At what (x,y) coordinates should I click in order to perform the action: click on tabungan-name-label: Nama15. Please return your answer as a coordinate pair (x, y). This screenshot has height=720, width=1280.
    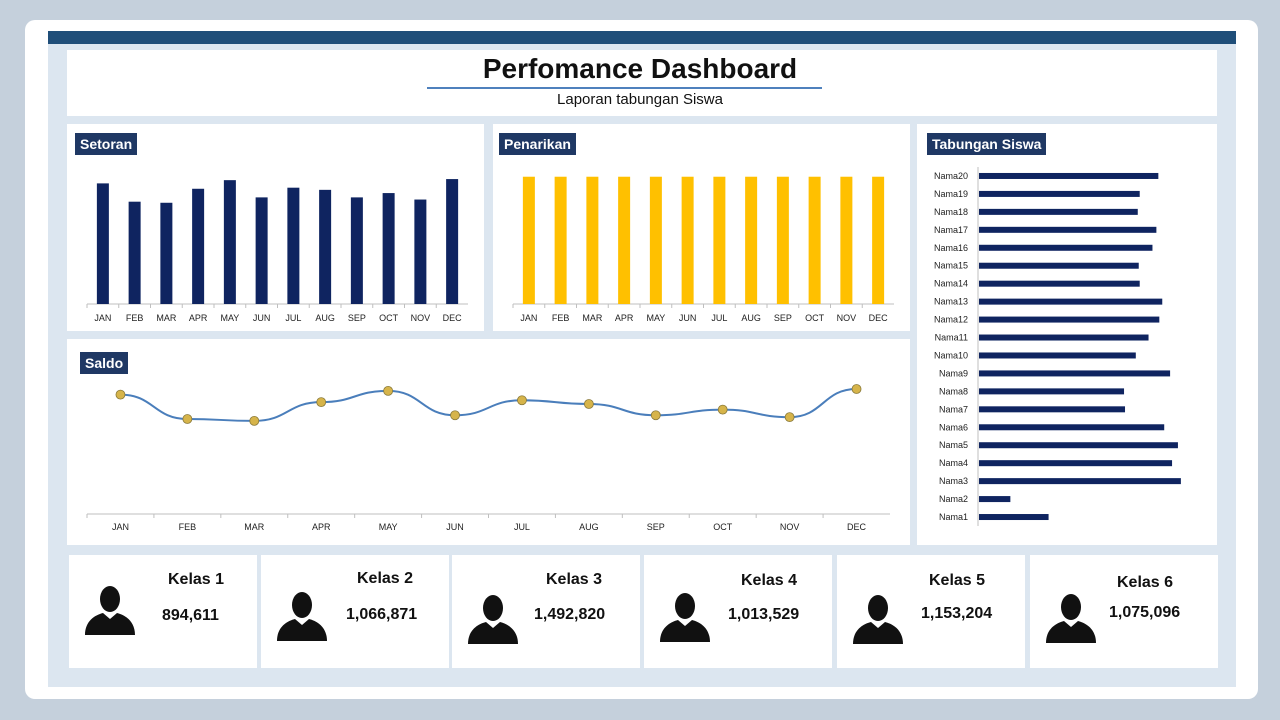
    Looking at the image, I should click on (951, 266).